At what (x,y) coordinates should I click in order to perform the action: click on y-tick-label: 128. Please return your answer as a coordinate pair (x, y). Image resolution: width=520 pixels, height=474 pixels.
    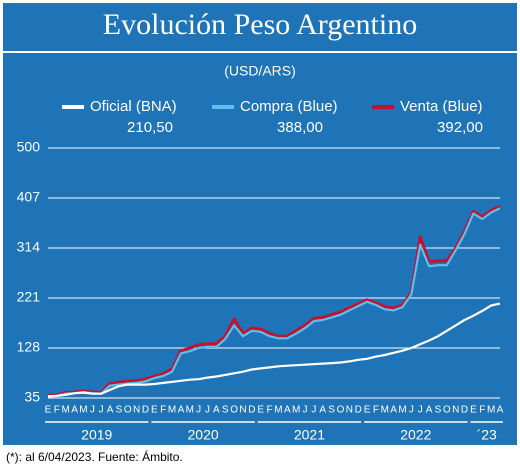
    Looking at the image, I should click on (29, 347).